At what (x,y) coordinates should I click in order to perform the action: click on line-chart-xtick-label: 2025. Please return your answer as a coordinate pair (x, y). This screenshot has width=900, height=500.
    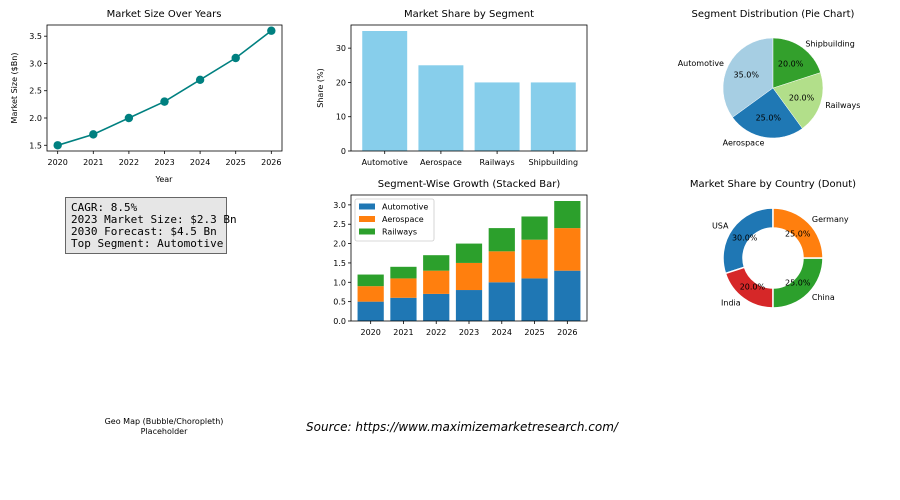
    Looking at the image, I should click on (236, 162).